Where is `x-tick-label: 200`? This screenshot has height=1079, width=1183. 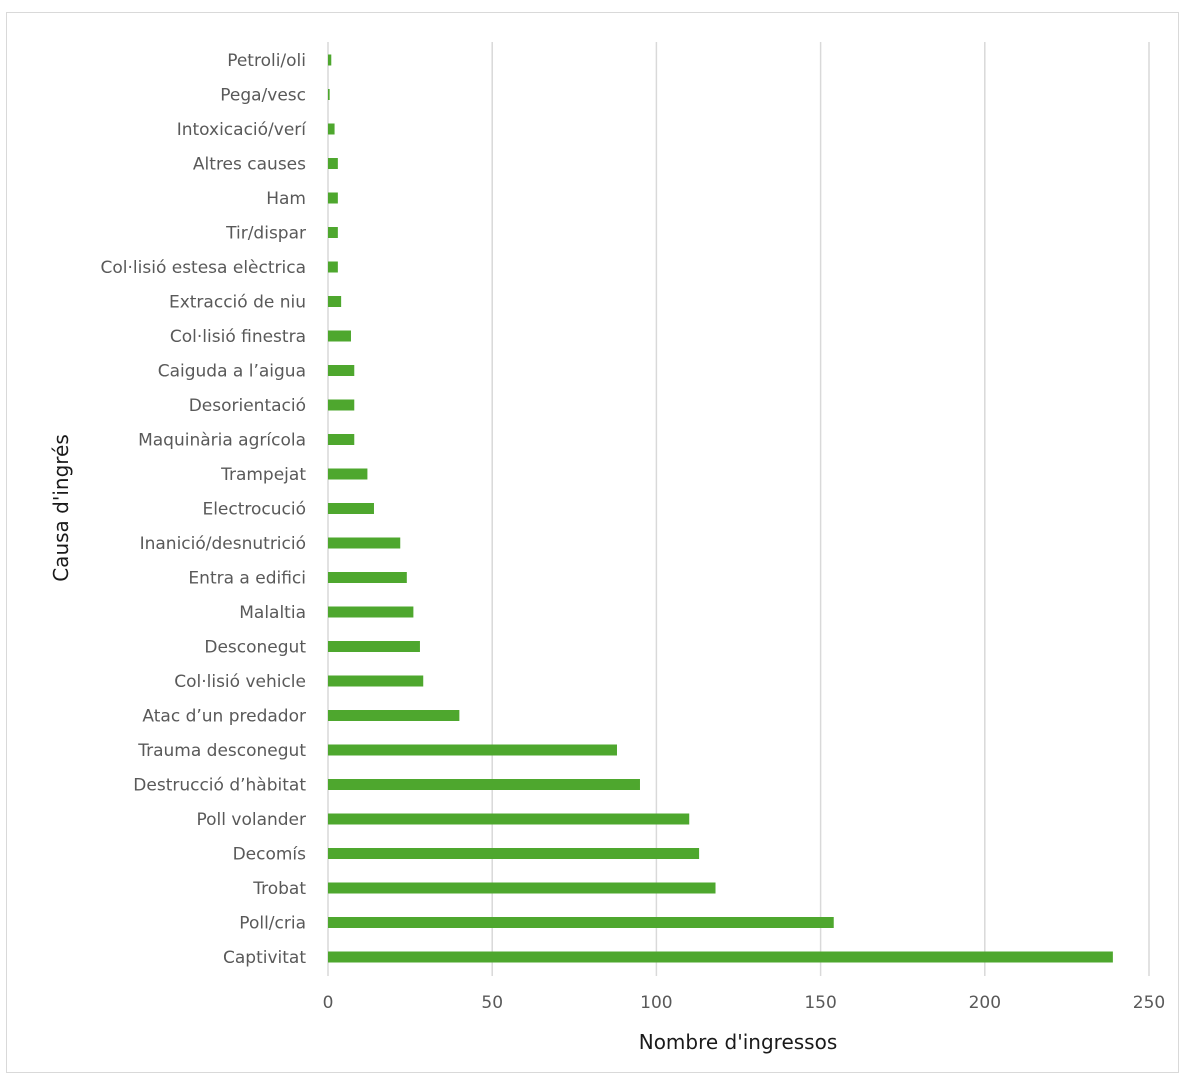 x-tick-label: 200 is located at coordinates (985, 1003).